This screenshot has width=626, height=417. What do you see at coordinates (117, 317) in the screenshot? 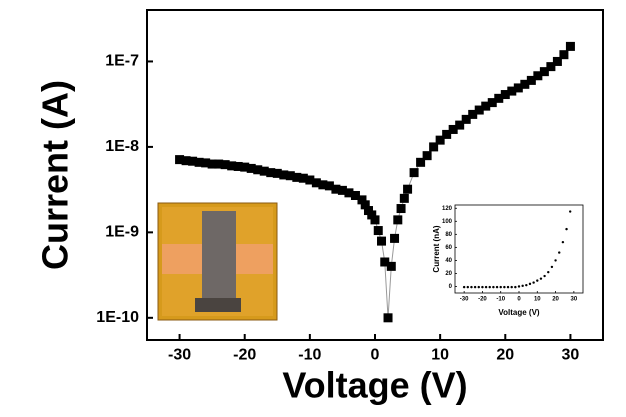
I see `y-tick-label: 1E-10` at bounding box center [117, 317].